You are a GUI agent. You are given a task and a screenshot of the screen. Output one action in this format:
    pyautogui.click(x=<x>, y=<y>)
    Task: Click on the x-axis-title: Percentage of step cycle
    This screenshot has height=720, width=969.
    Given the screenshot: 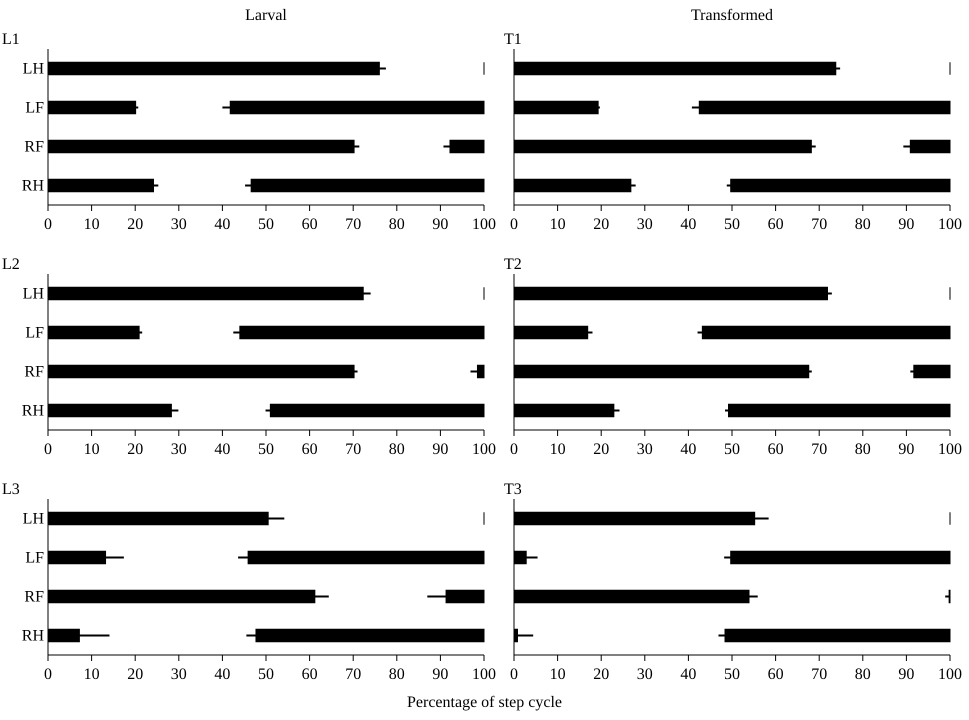 What is the action you would take?
    pyautogui.click(x=484, y=702)
    